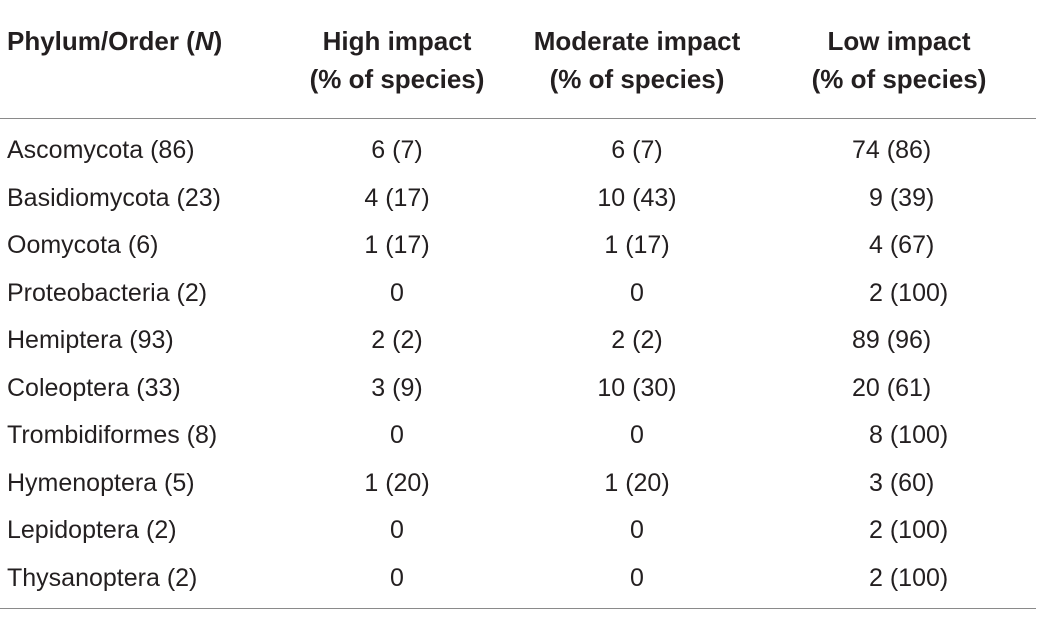  Describe the element at coordinates (397, 340) in the screenshot. I see `cell-high: 2 (2)` at that location.